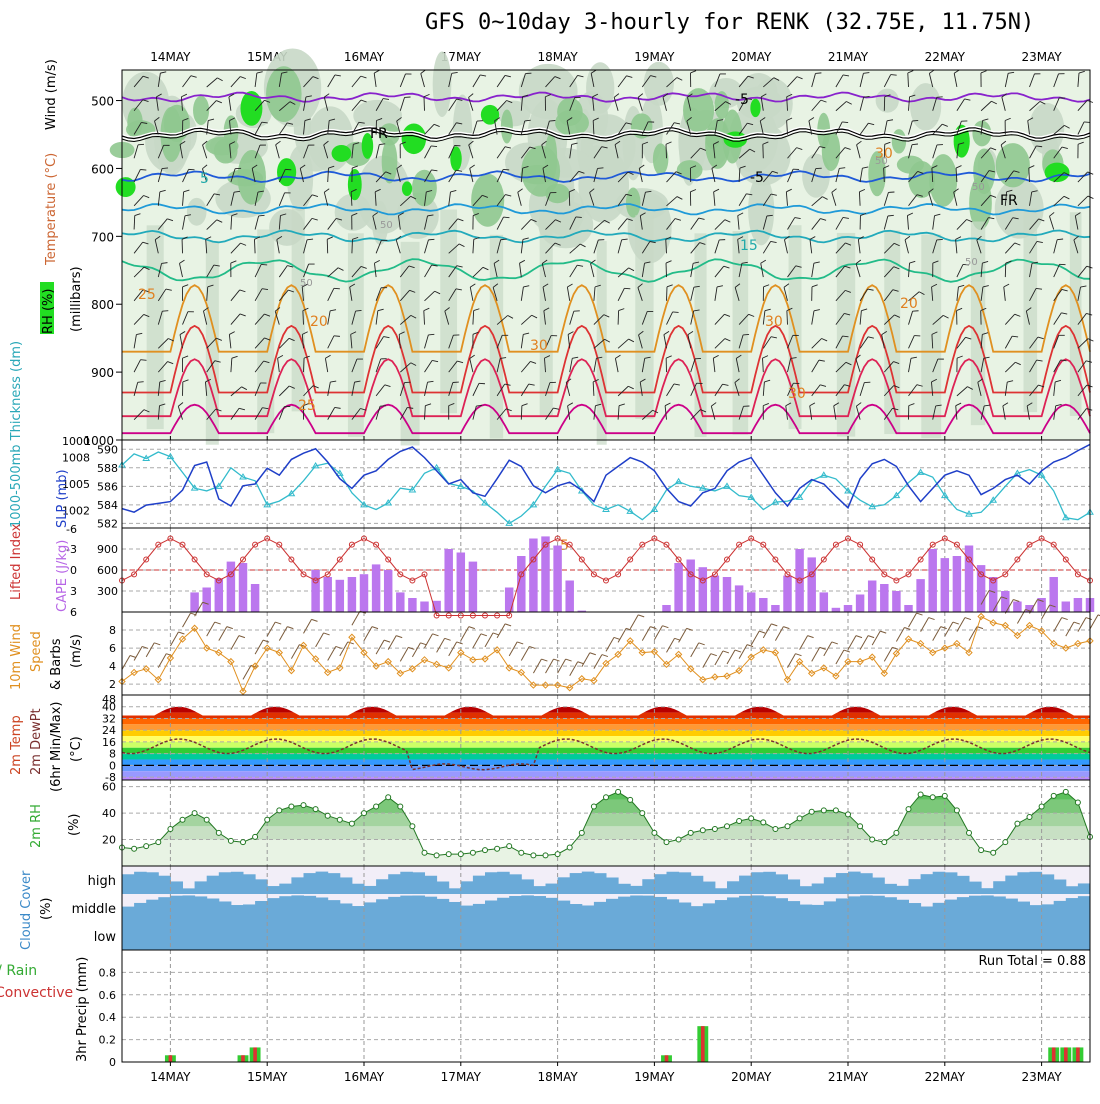  What do you see at coordinates (112, 684) in the screenshot?
I see `wind-tick-label: 2` at bounding box center [112, 684].